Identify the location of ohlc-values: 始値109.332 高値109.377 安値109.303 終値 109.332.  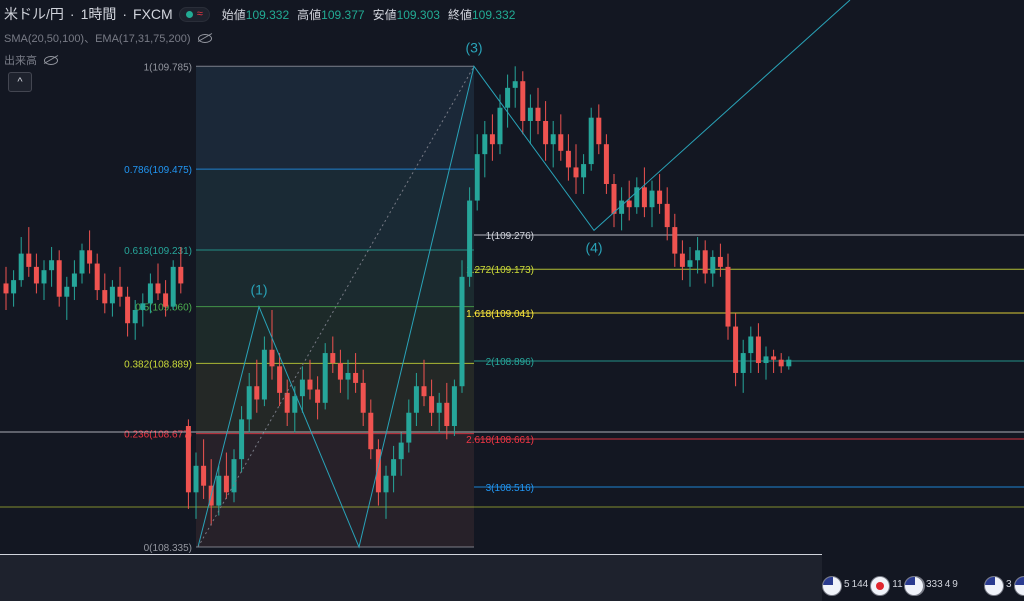
(369, 14).